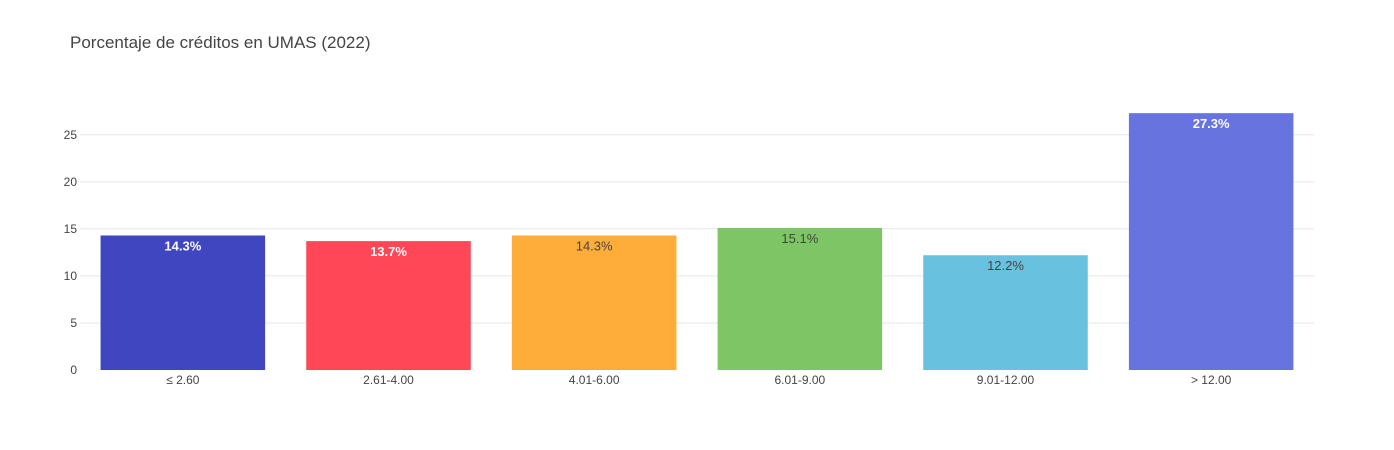  I want to click on data-label: 27.3%, so click(1211, 123).